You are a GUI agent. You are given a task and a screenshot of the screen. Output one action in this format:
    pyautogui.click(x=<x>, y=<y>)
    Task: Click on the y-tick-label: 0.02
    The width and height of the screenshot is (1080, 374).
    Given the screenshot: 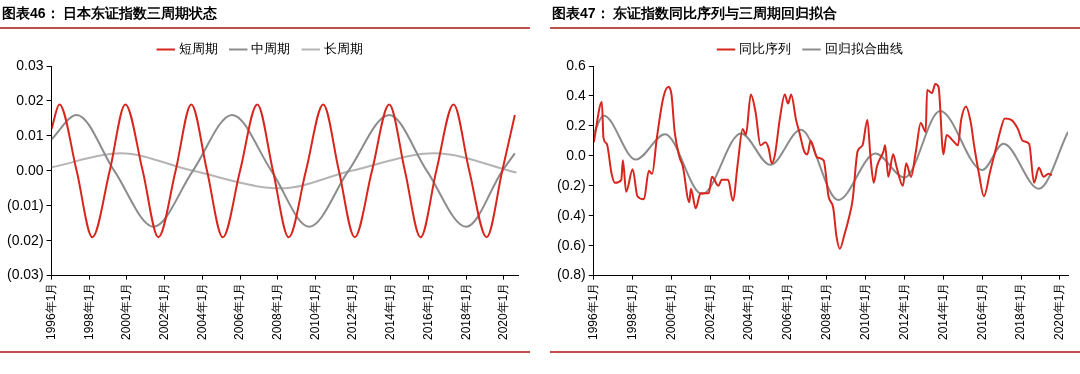 What is the action you would take?
    pyautogui.click(x=30, y=99)
    